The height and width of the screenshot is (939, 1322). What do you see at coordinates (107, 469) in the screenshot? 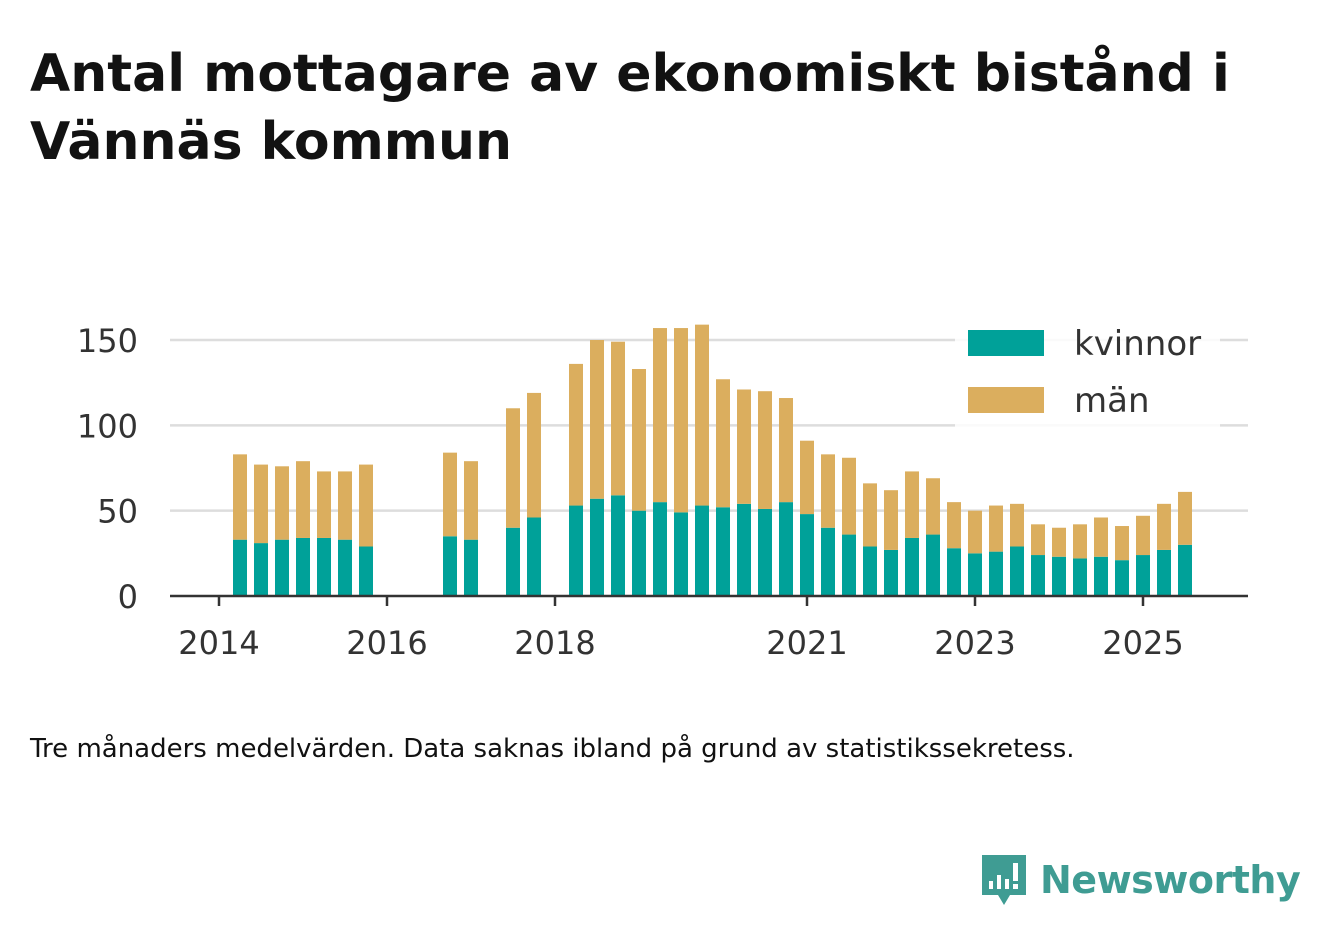
I see `y-axis-labels: 0 50 100 150` at bounding box center [107, 469].